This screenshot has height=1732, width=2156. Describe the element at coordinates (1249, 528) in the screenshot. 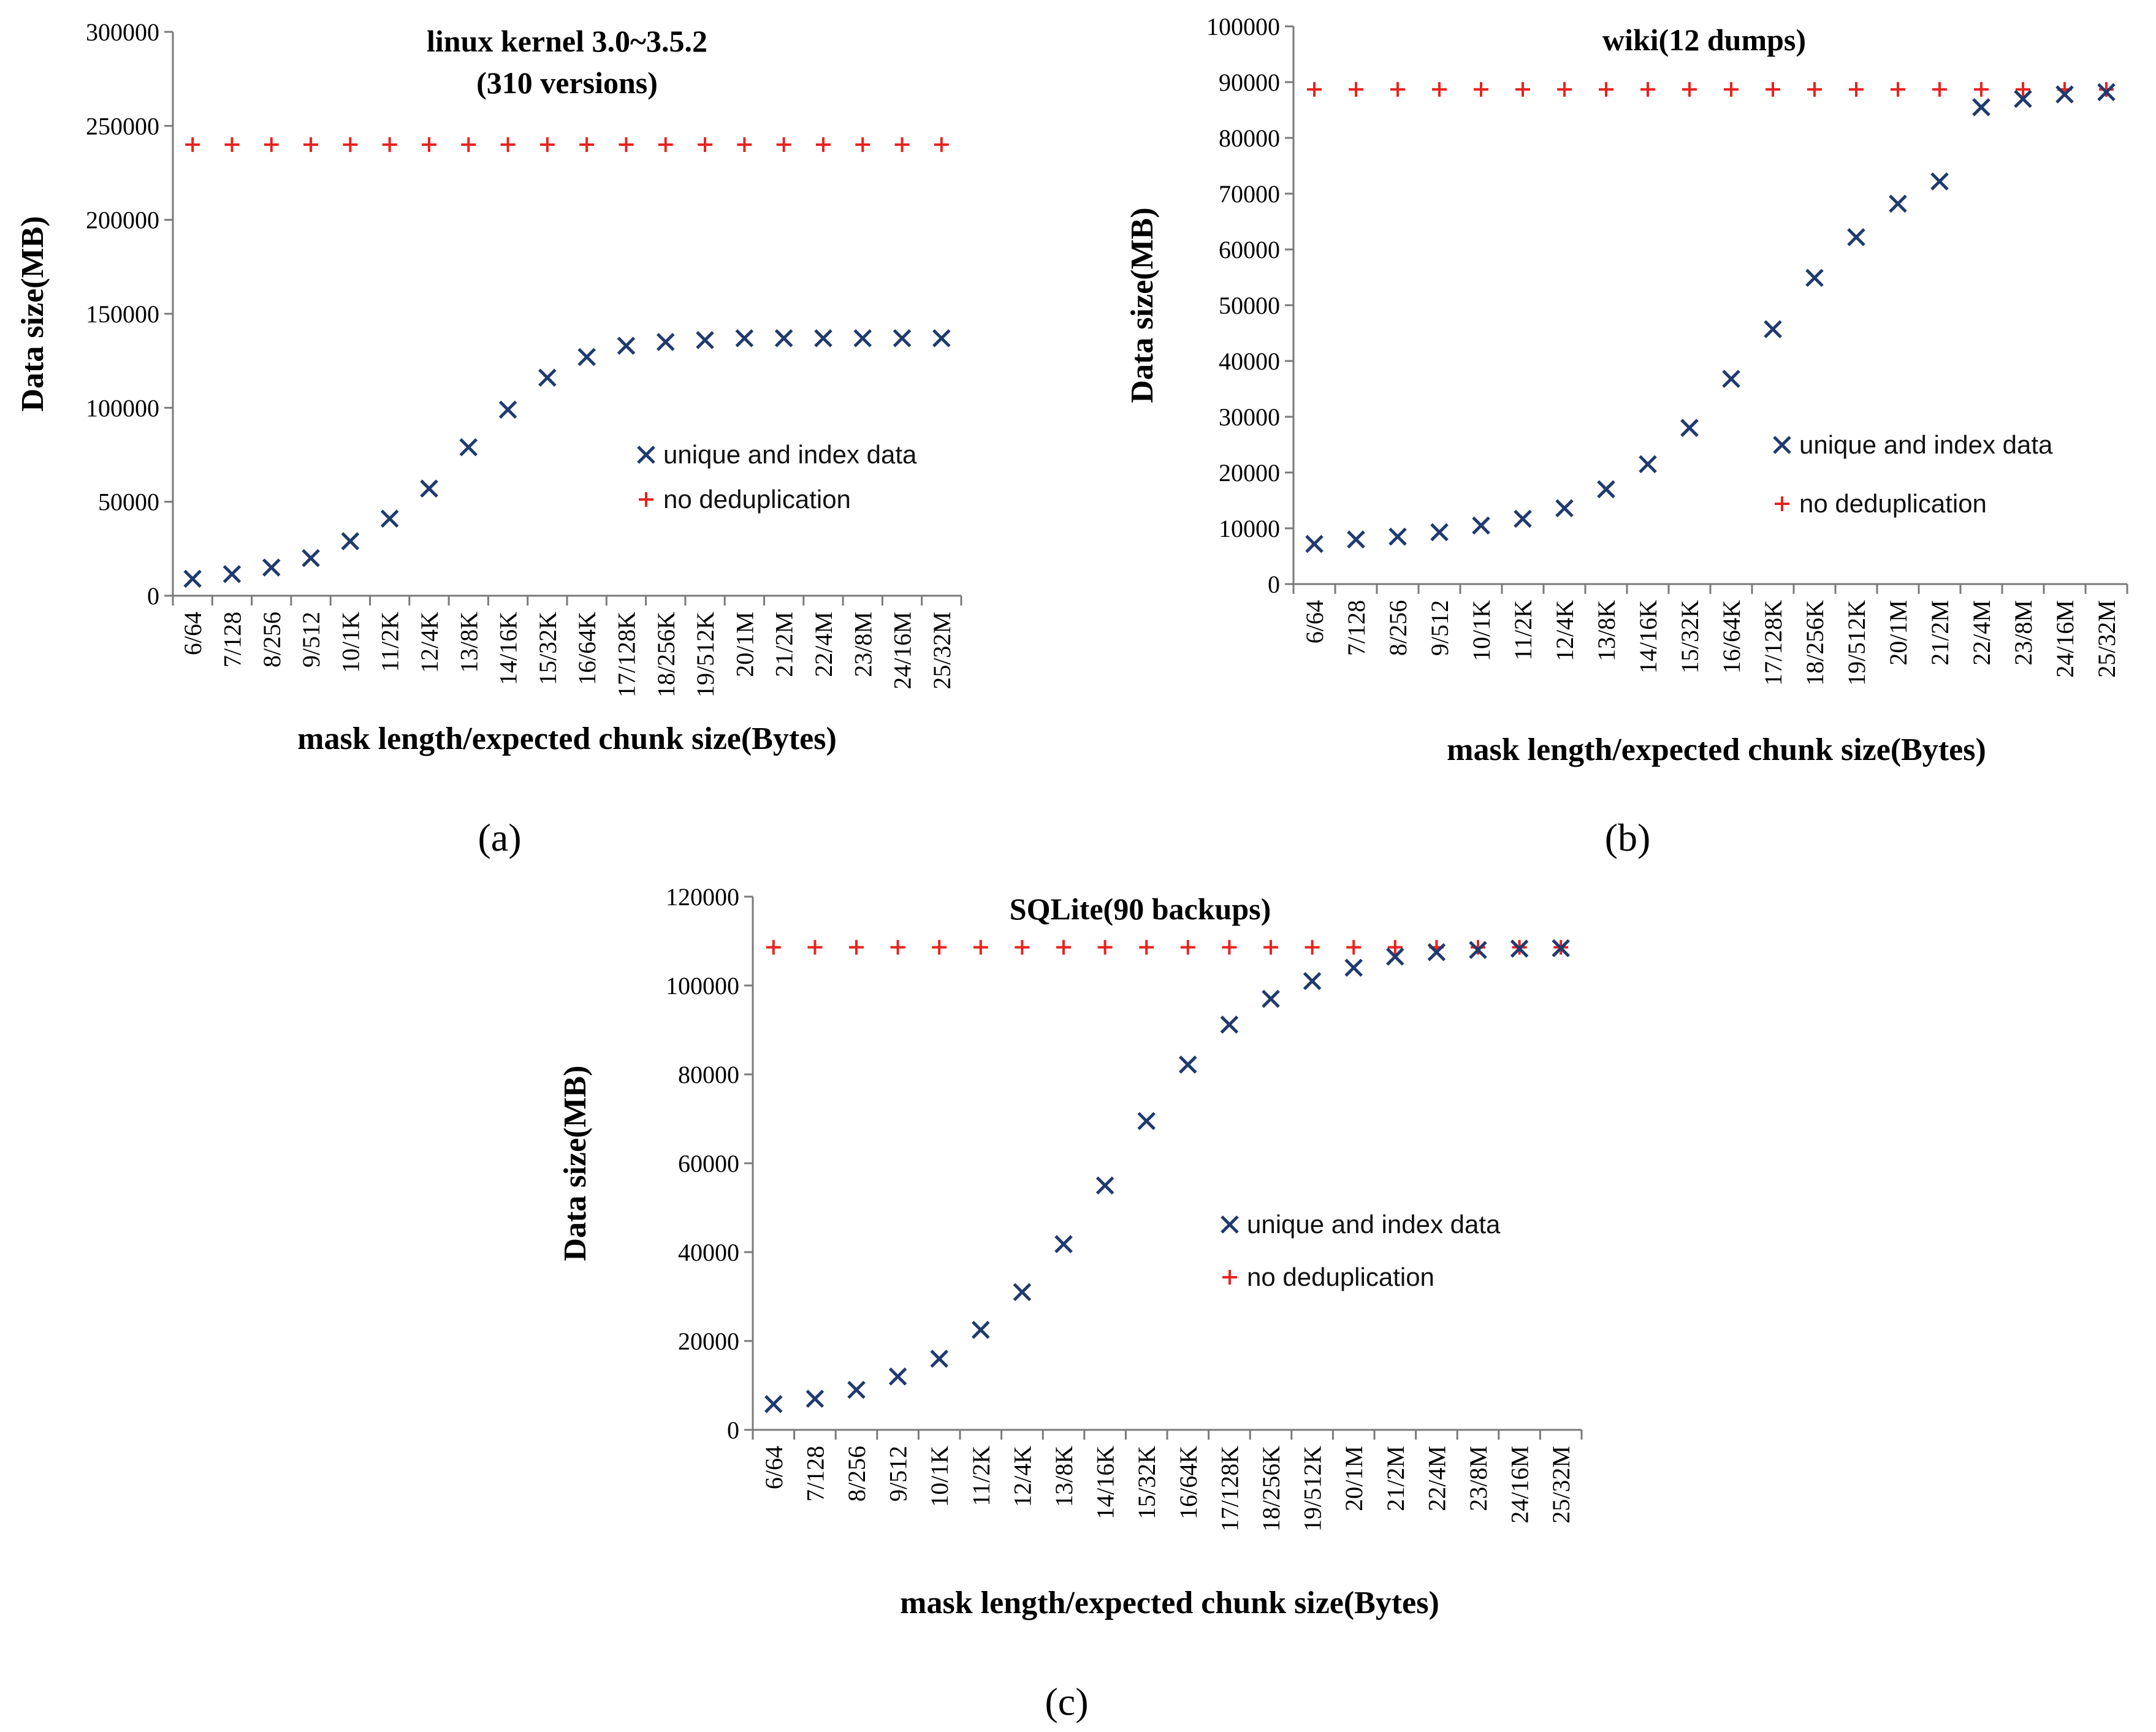

I see `y-tick-label: 10000` at that location.